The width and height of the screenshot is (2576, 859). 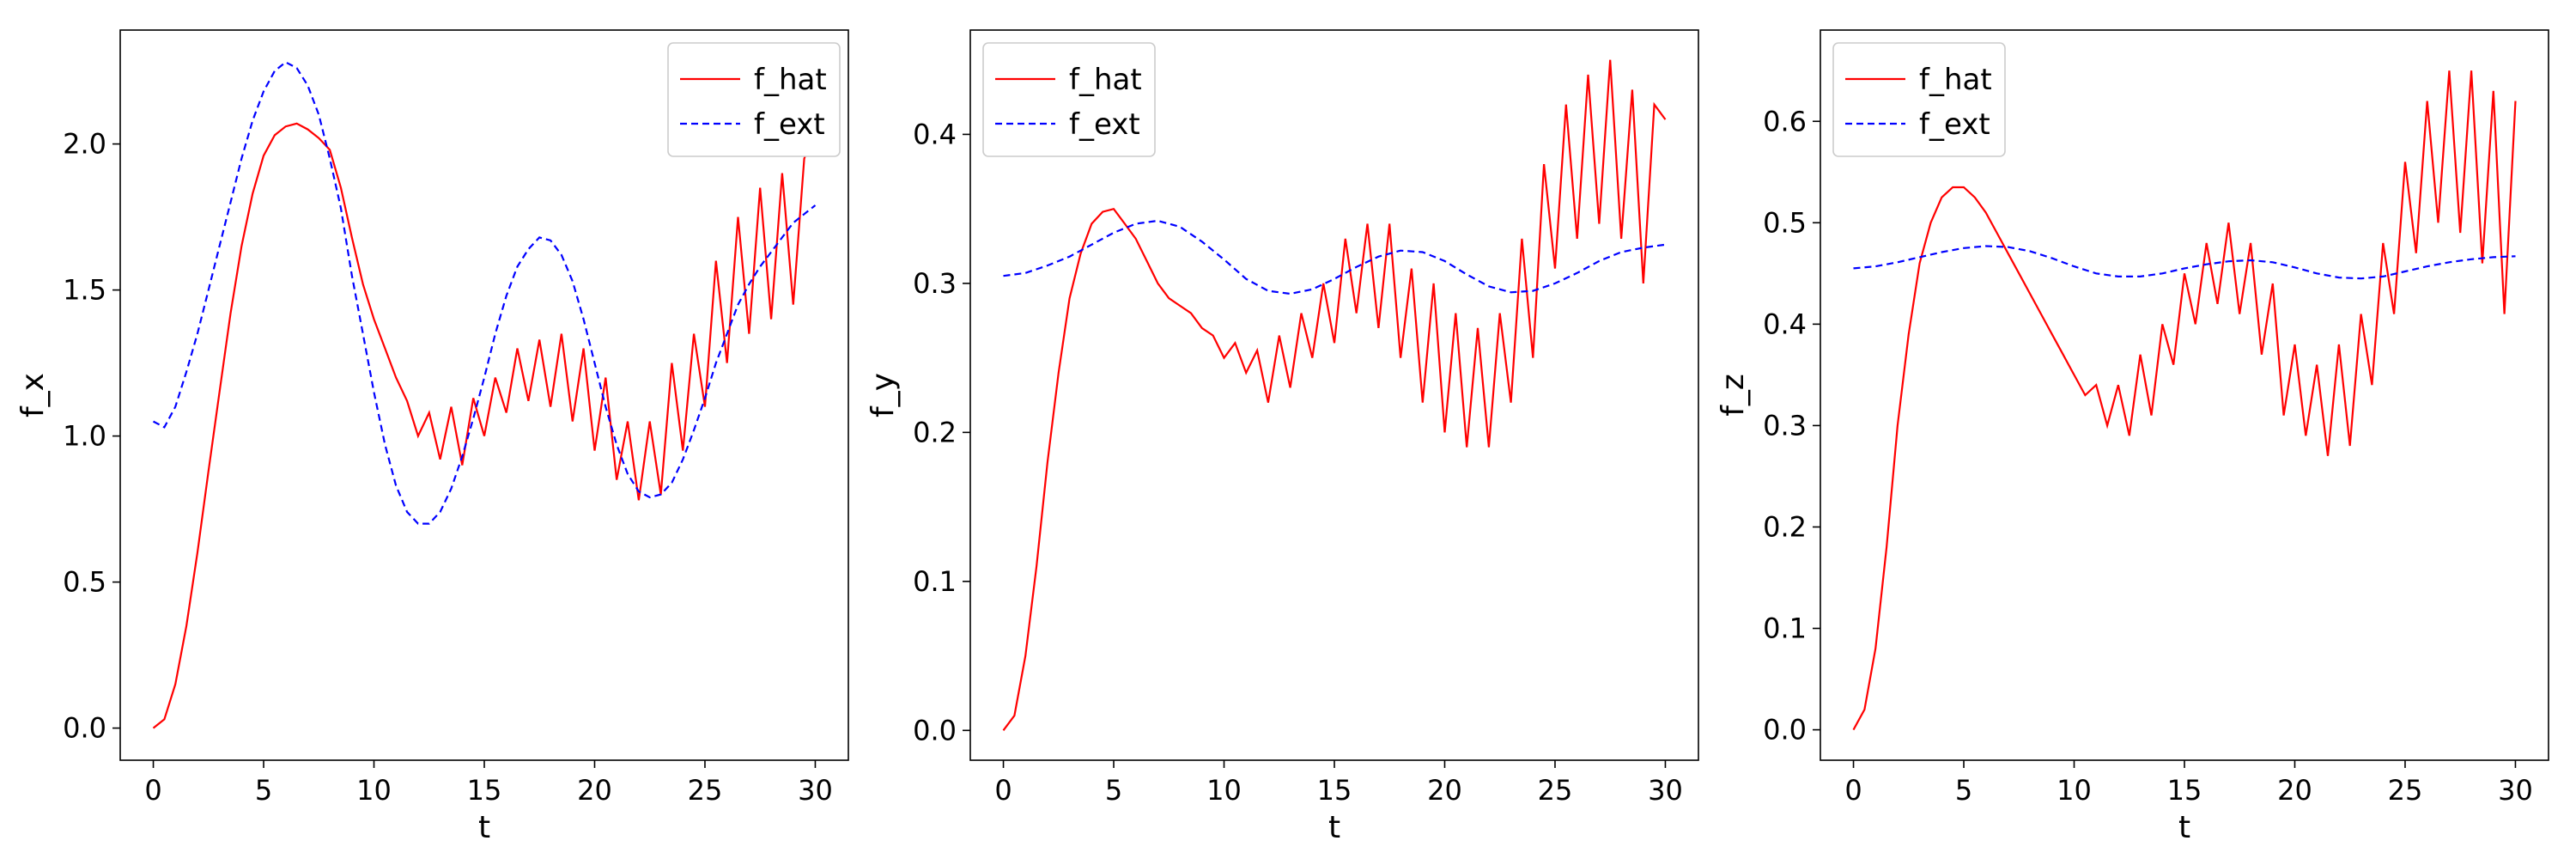 I want to click on y-axis-label: f_x, so click(x=33, y=395).